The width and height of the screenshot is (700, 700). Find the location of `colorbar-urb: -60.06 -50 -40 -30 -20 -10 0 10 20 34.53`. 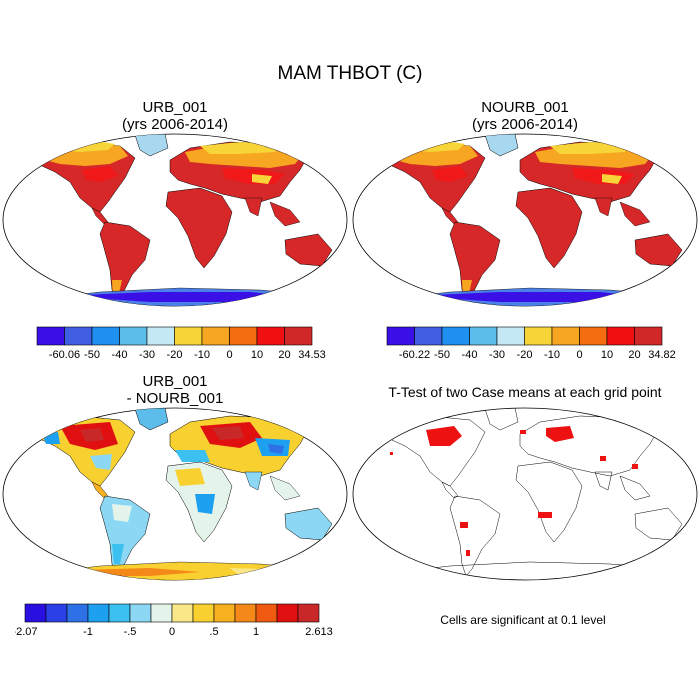

colorbar-urb: -60.06 -50 -40 -30 -20 -10 0 10 20 34.53 is located at coordinates (181, 343).